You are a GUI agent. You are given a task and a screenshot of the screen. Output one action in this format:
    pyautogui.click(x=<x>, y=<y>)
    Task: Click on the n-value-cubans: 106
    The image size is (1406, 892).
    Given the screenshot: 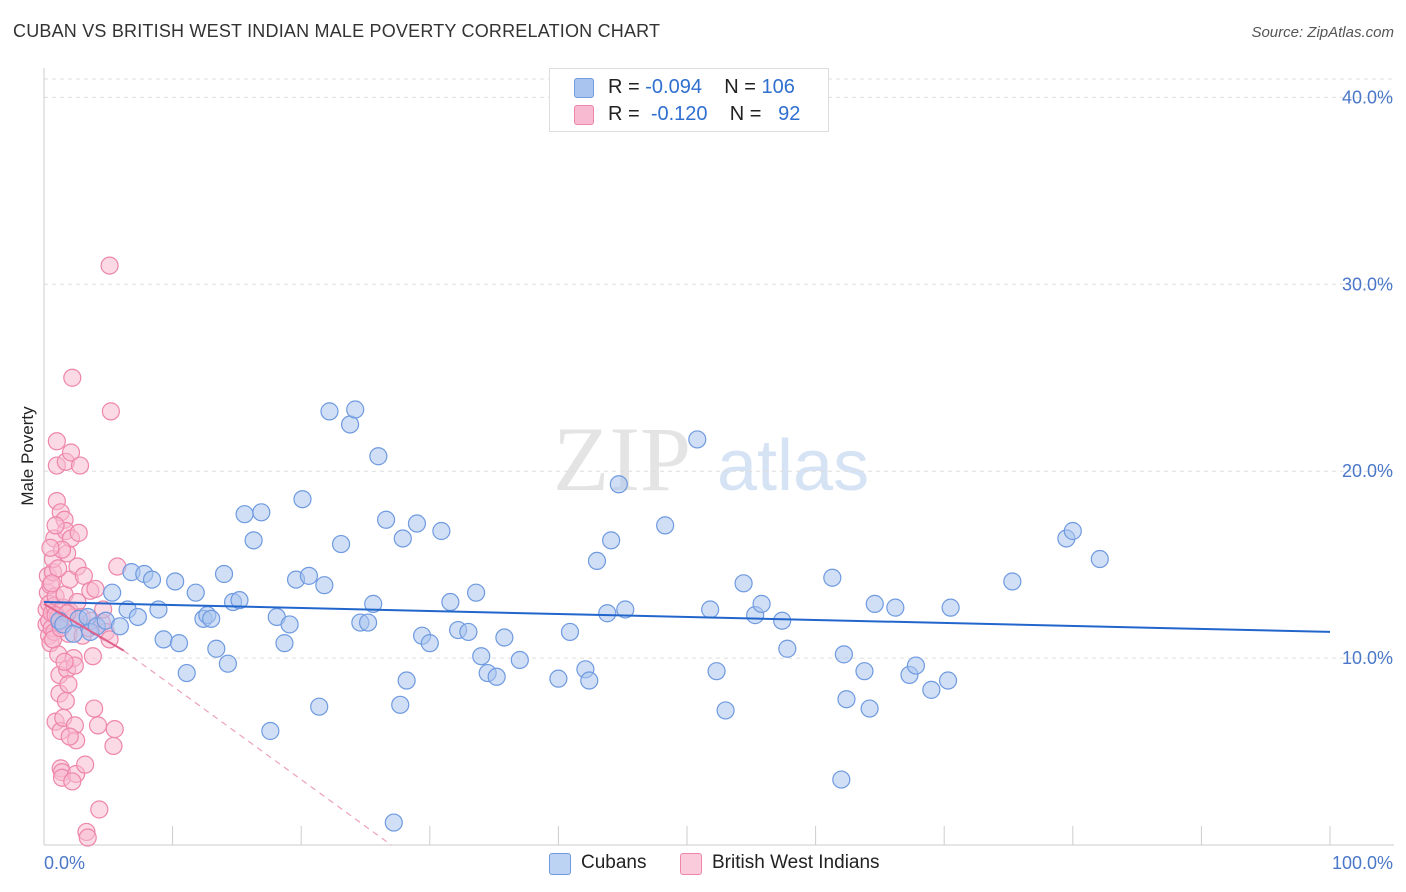 What is the action you would take?
    pyautogui.click(x=778, y=87)
    